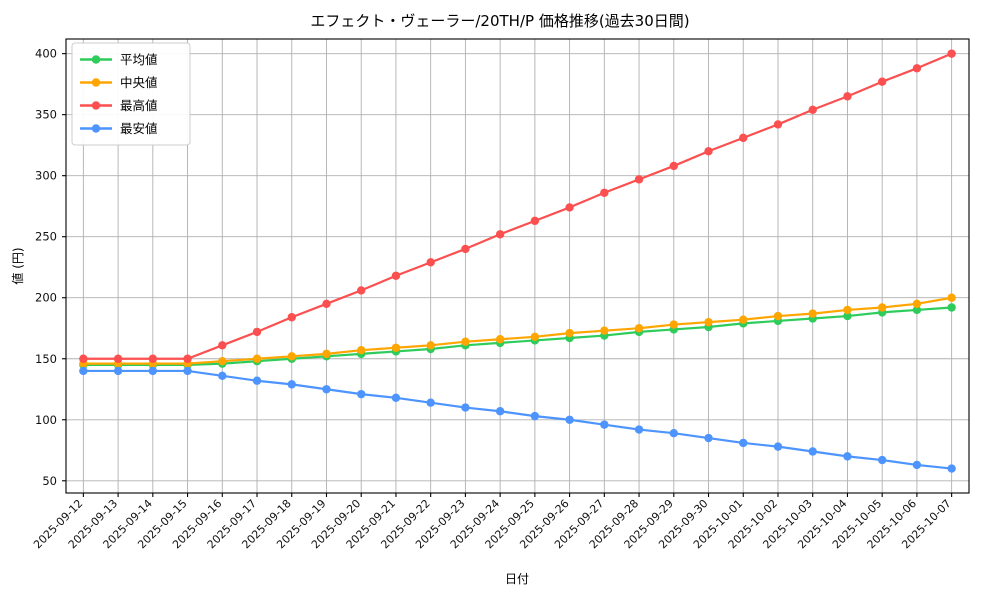 This screenshot has width=1000, height=600. Describe the element at coordinates (46, 359) in the screenshot. I see `y-tick-label: 150` at that location.